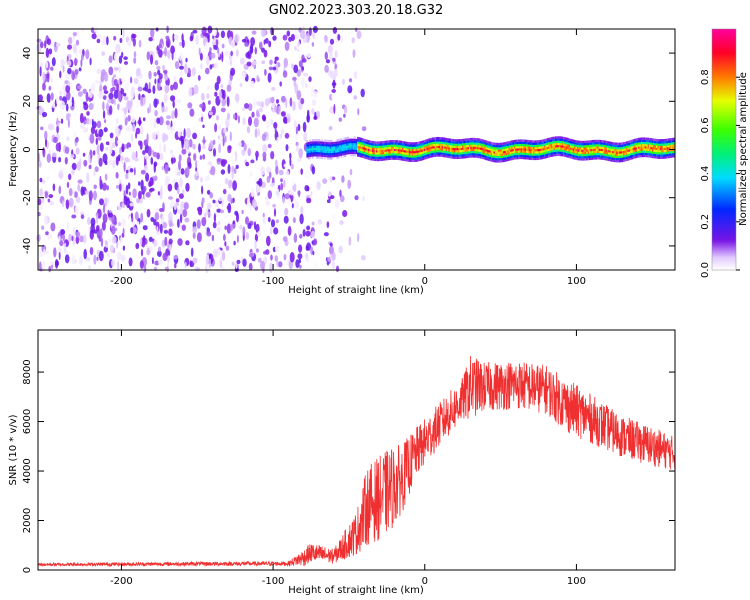 This screenshot has height=600, width=750. I want to click on colorbar-cell, so click(724, 64).